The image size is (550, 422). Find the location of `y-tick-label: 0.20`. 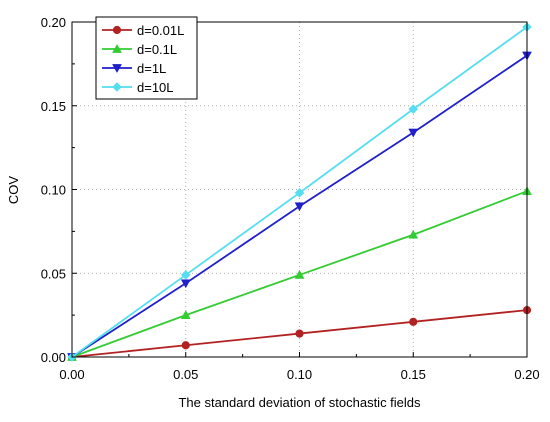

y-tick-label: 0.20 is located at coordinates (53, 22).